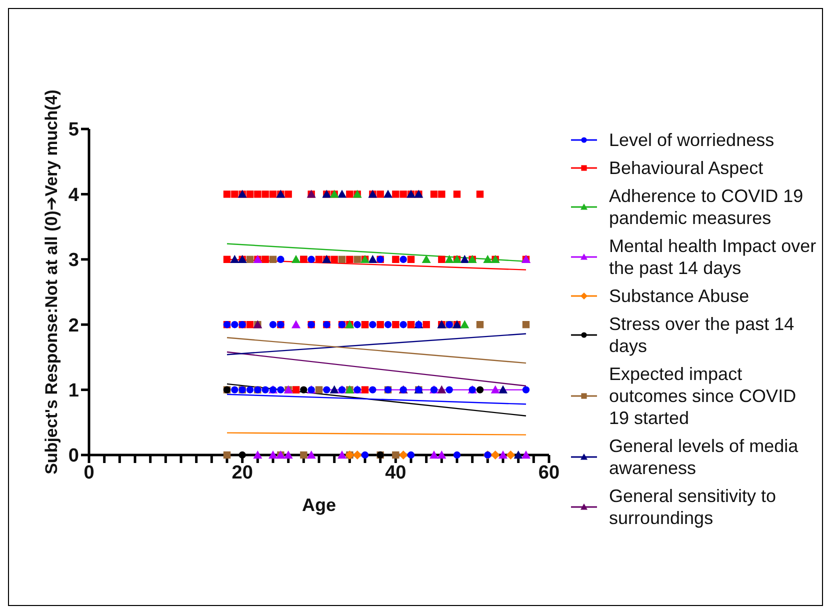 The width and height of the screenshot is (831, 612). Describe the element at coordinates (73, 325) in the screenshot. I see `y-tick-label: 2` at that location.